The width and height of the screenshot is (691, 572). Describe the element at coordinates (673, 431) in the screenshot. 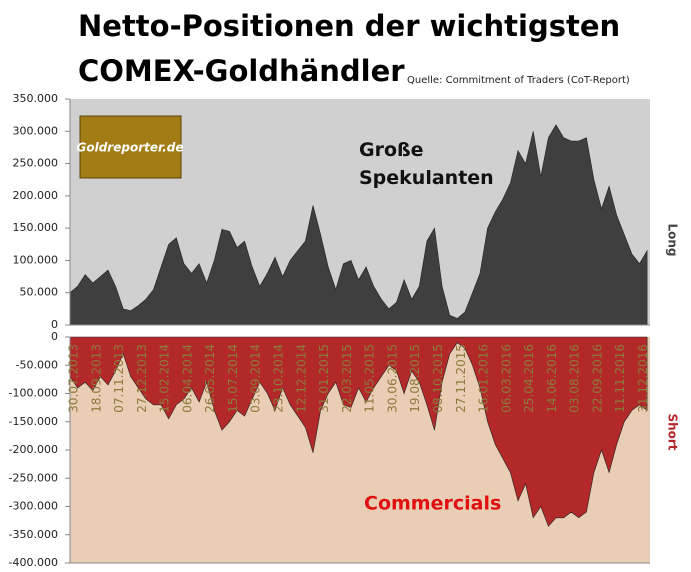

I see `y-axis-label: Short` at that location.